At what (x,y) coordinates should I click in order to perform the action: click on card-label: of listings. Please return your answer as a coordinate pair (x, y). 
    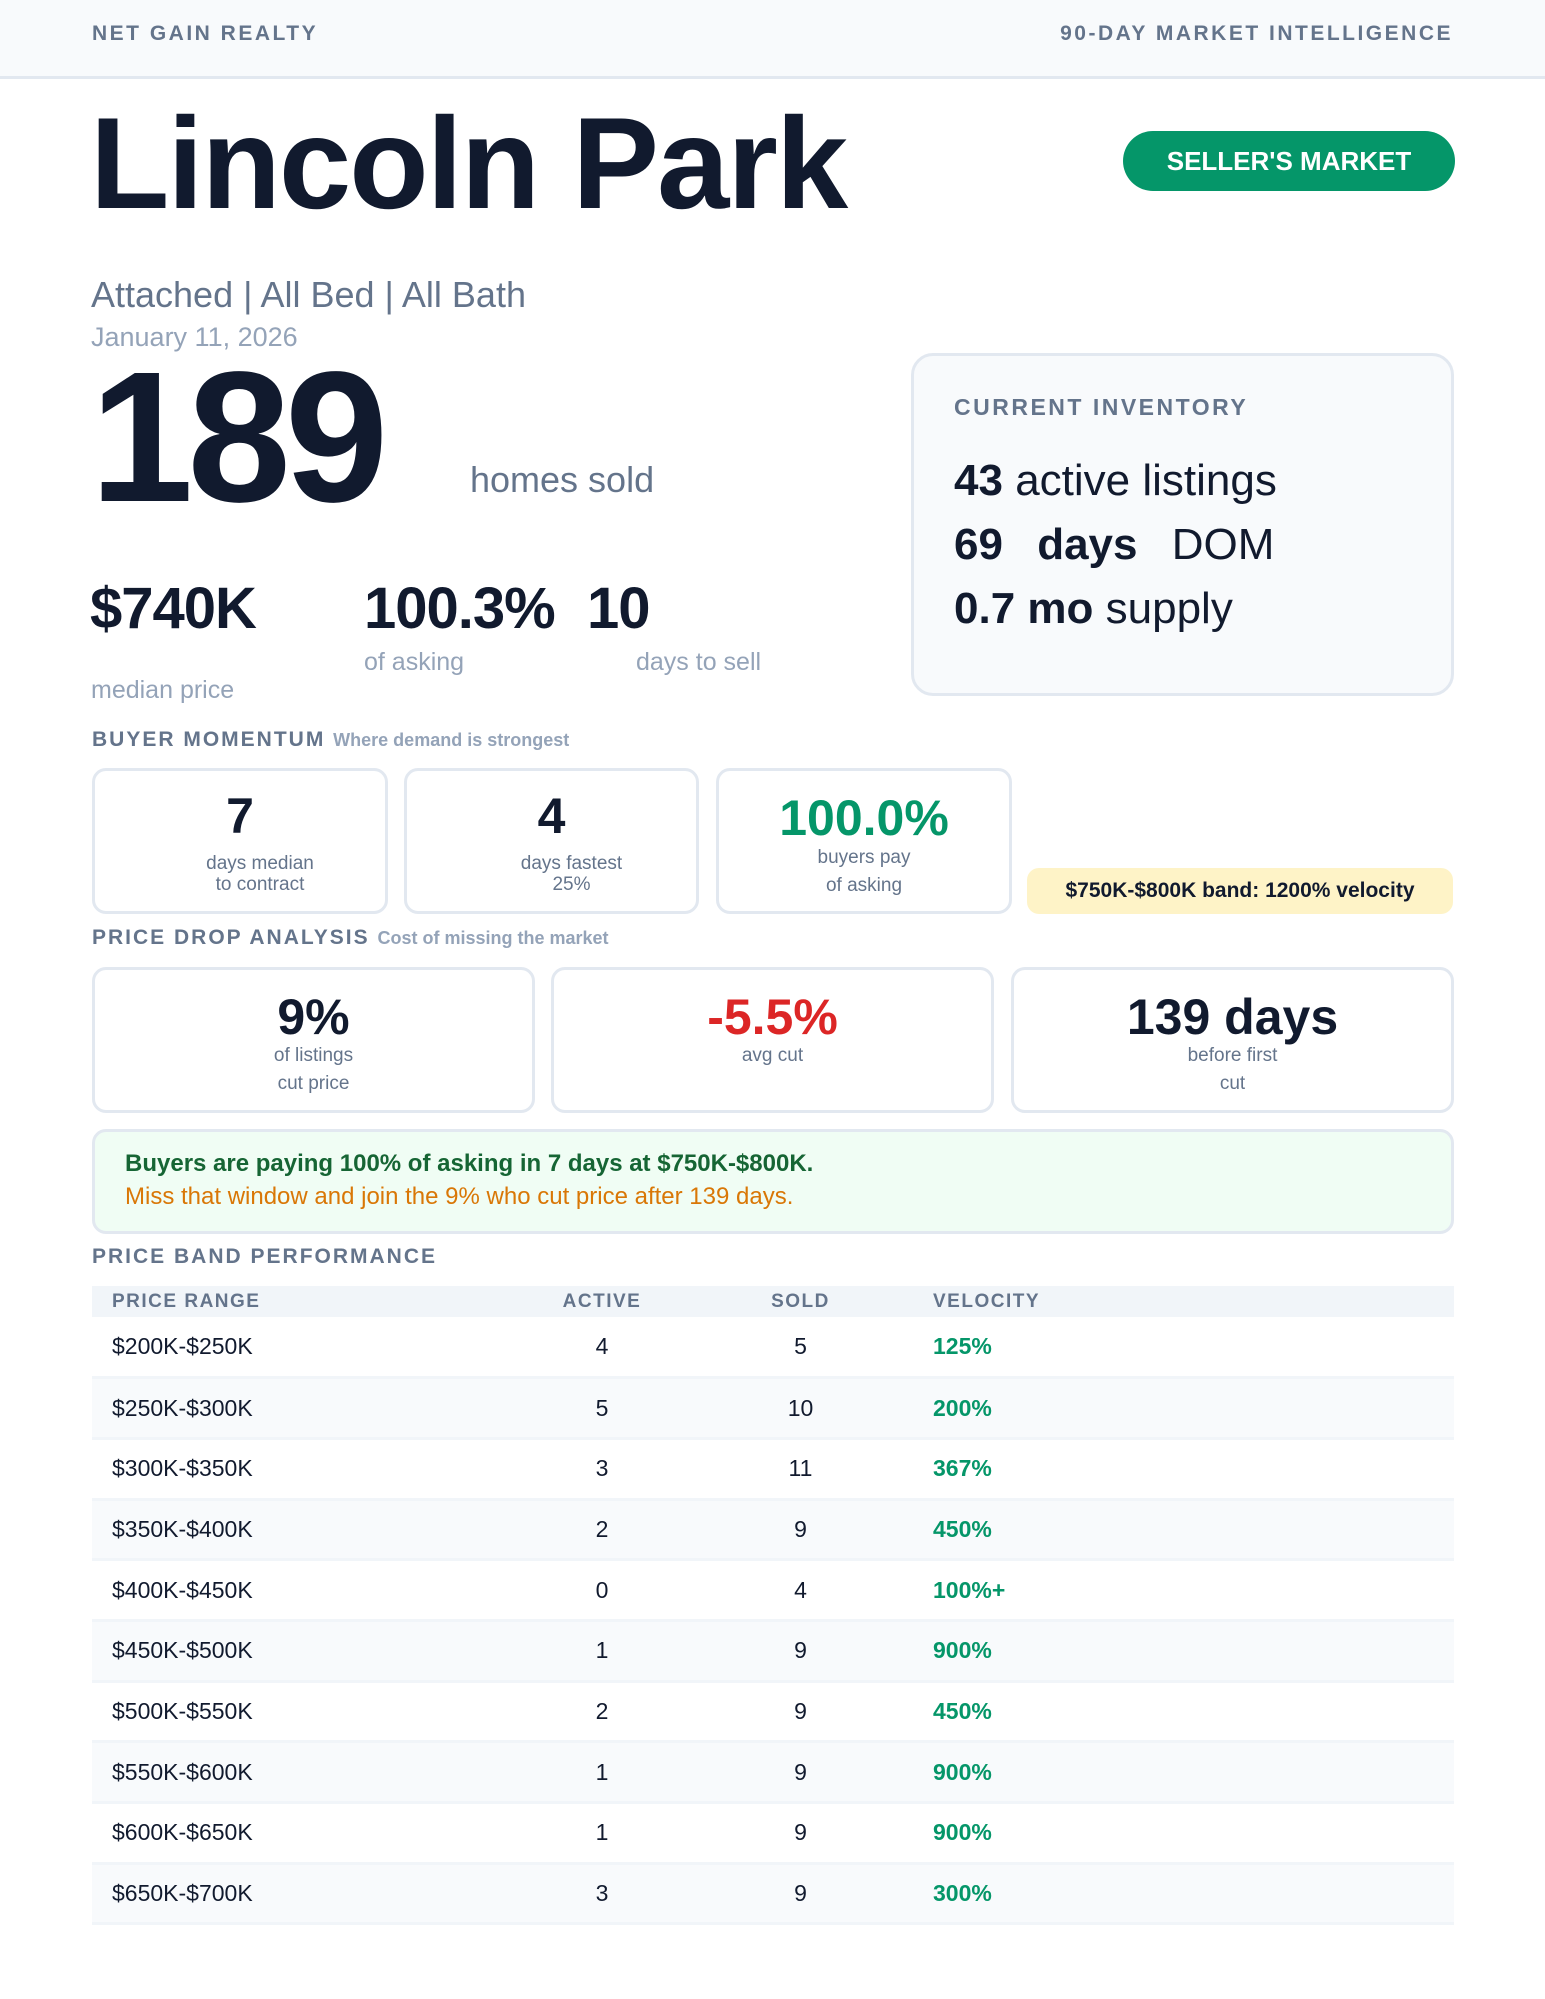
    Looking at the image, I should click on (313, 1055).